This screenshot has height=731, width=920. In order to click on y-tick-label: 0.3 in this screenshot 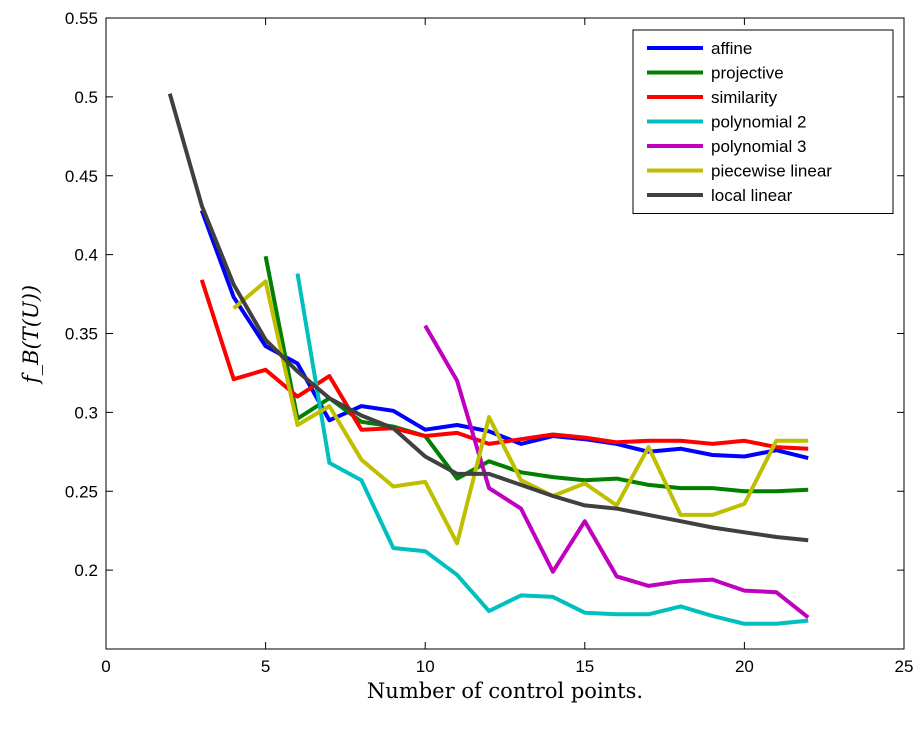, I will do `click(86, 412)`.